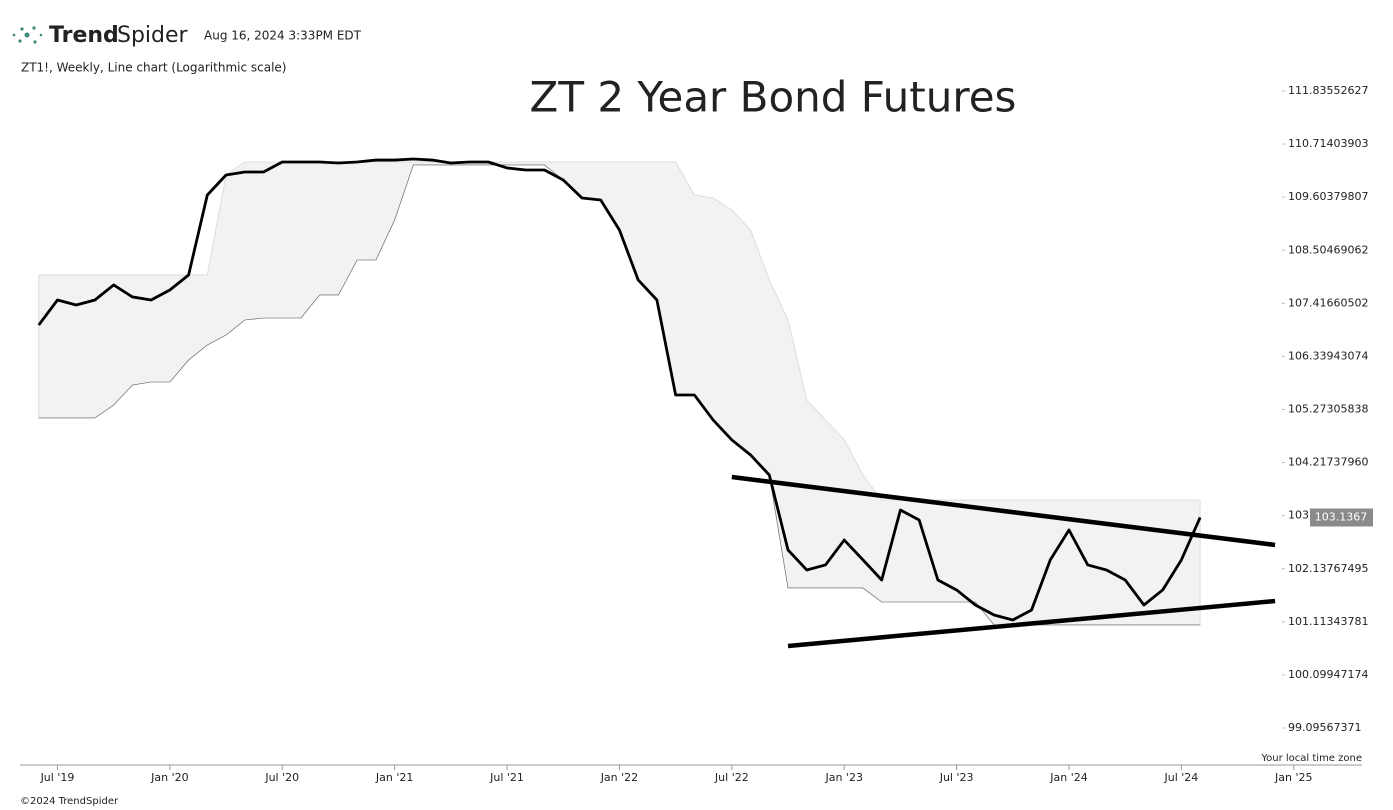 This screenshot has width=1393, height=810. I want to click on x-tick-label: Jul '20, so click(281, 777).